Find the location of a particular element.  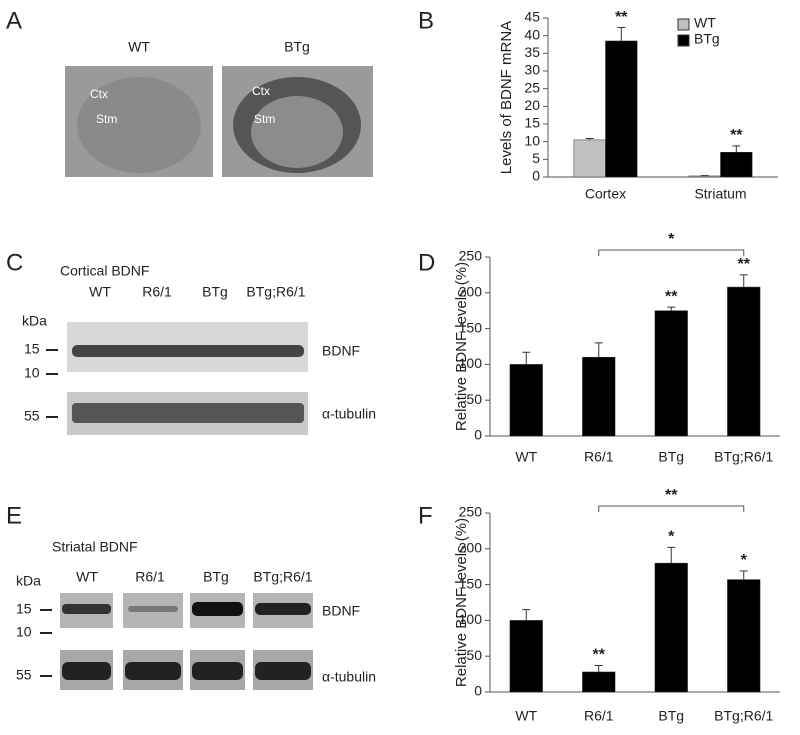

y-tick-label: 200 is located at coordinates (471, 292).